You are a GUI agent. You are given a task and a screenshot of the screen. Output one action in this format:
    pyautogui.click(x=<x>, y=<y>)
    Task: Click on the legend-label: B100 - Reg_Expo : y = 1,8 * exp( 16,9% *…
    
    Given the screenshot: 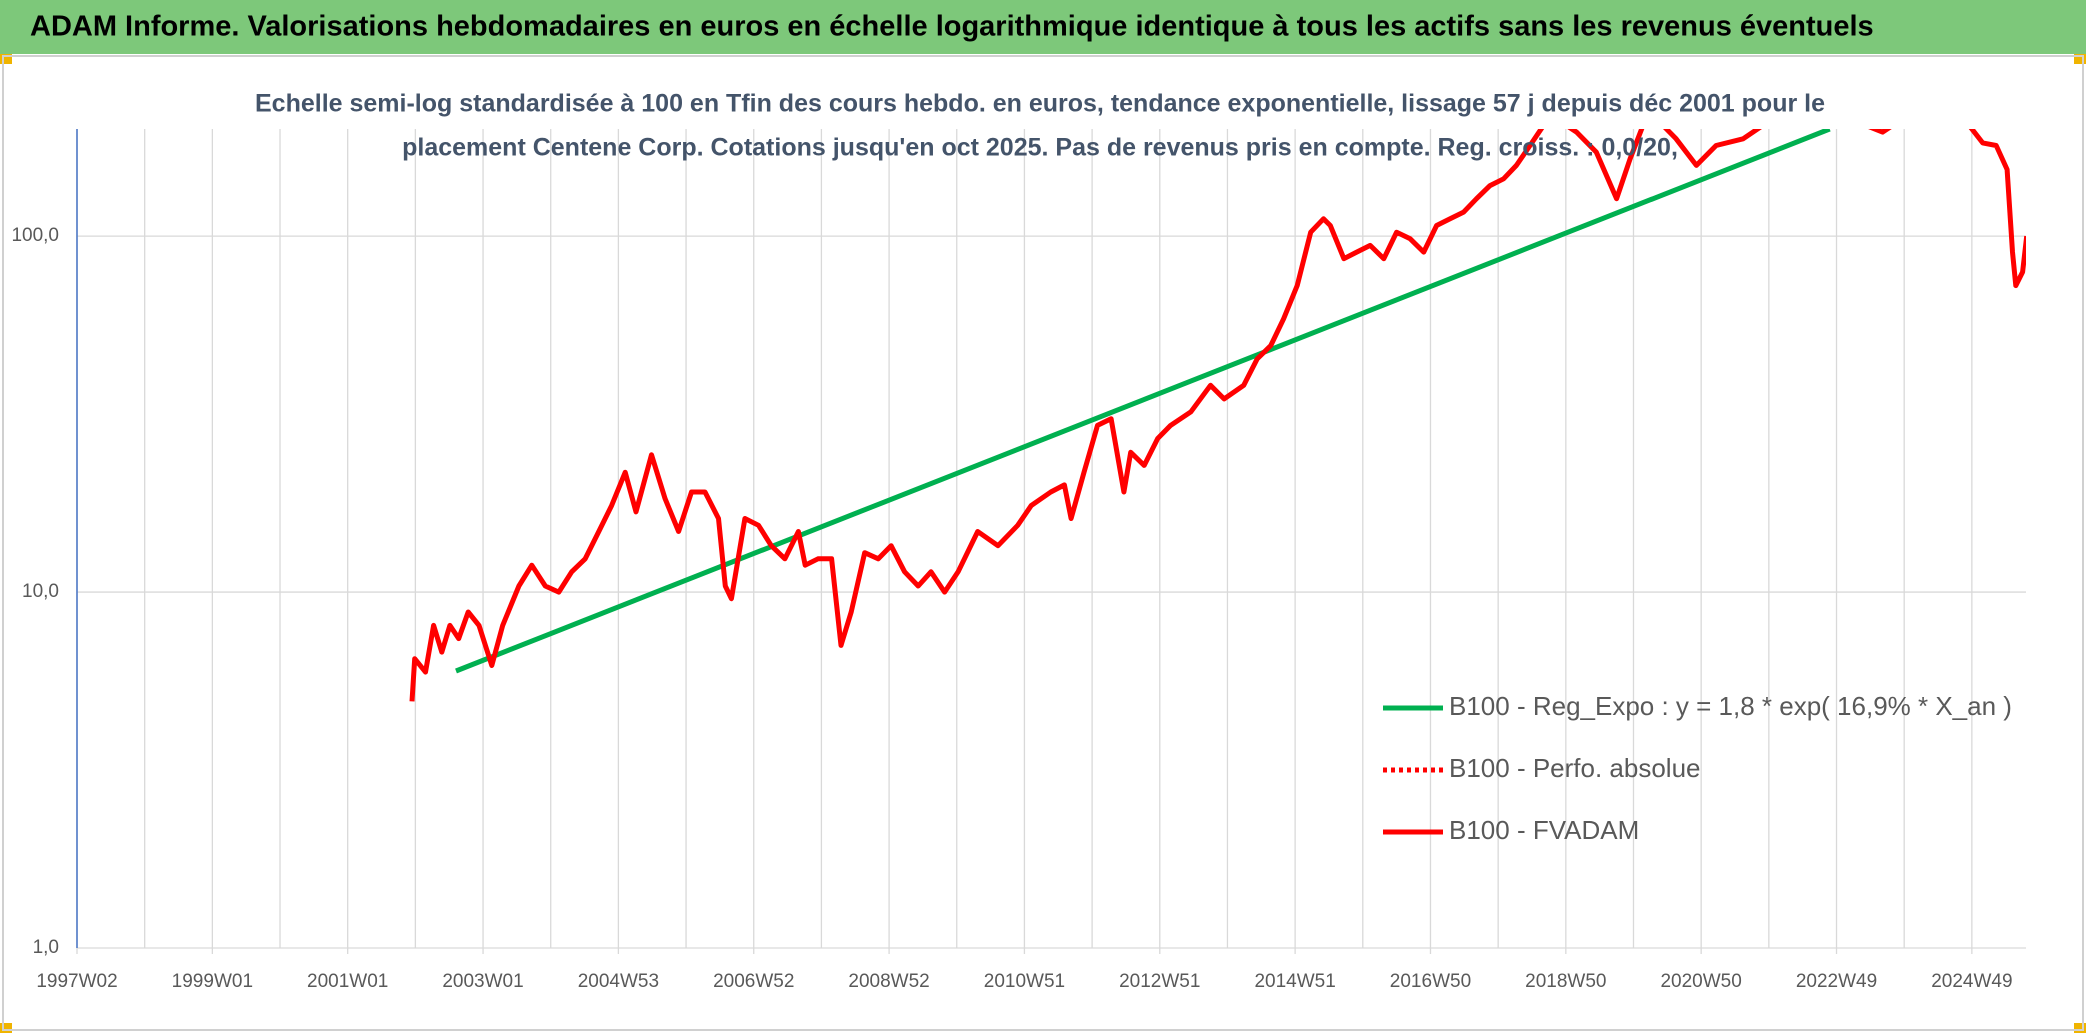 What is the action you would take?
    pyautogui.click(x=1730, y=706)
    